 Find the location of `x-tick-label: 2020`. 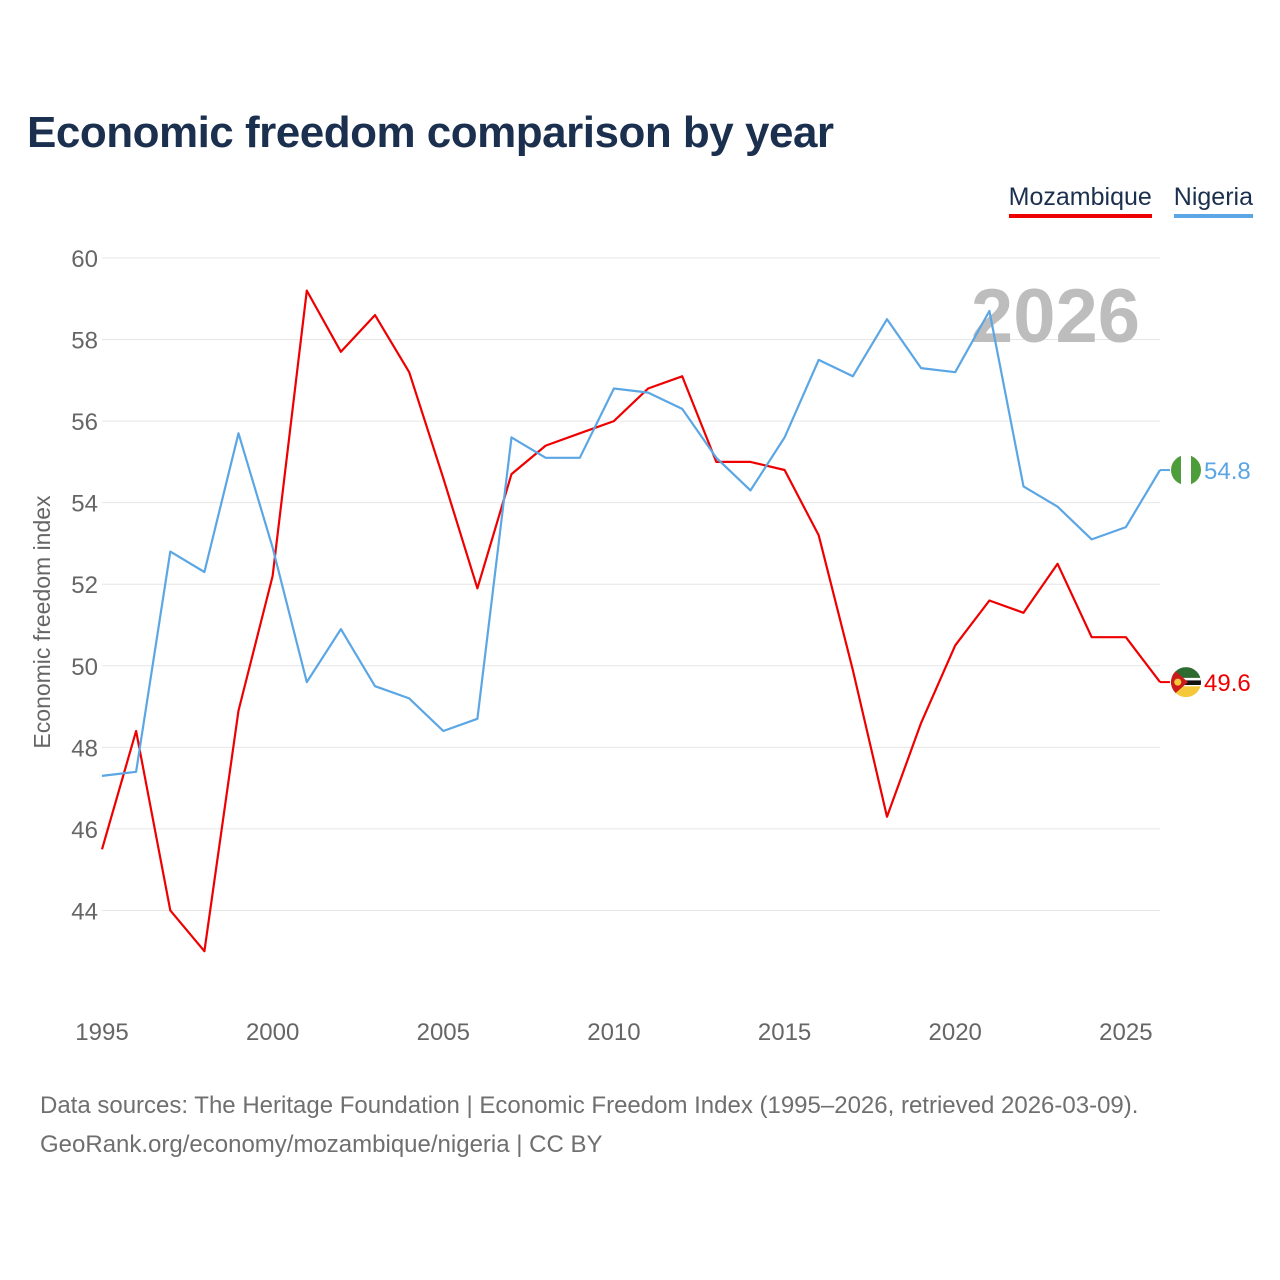

x-tick-label: 2020 is located at coordinates (955, 1032).